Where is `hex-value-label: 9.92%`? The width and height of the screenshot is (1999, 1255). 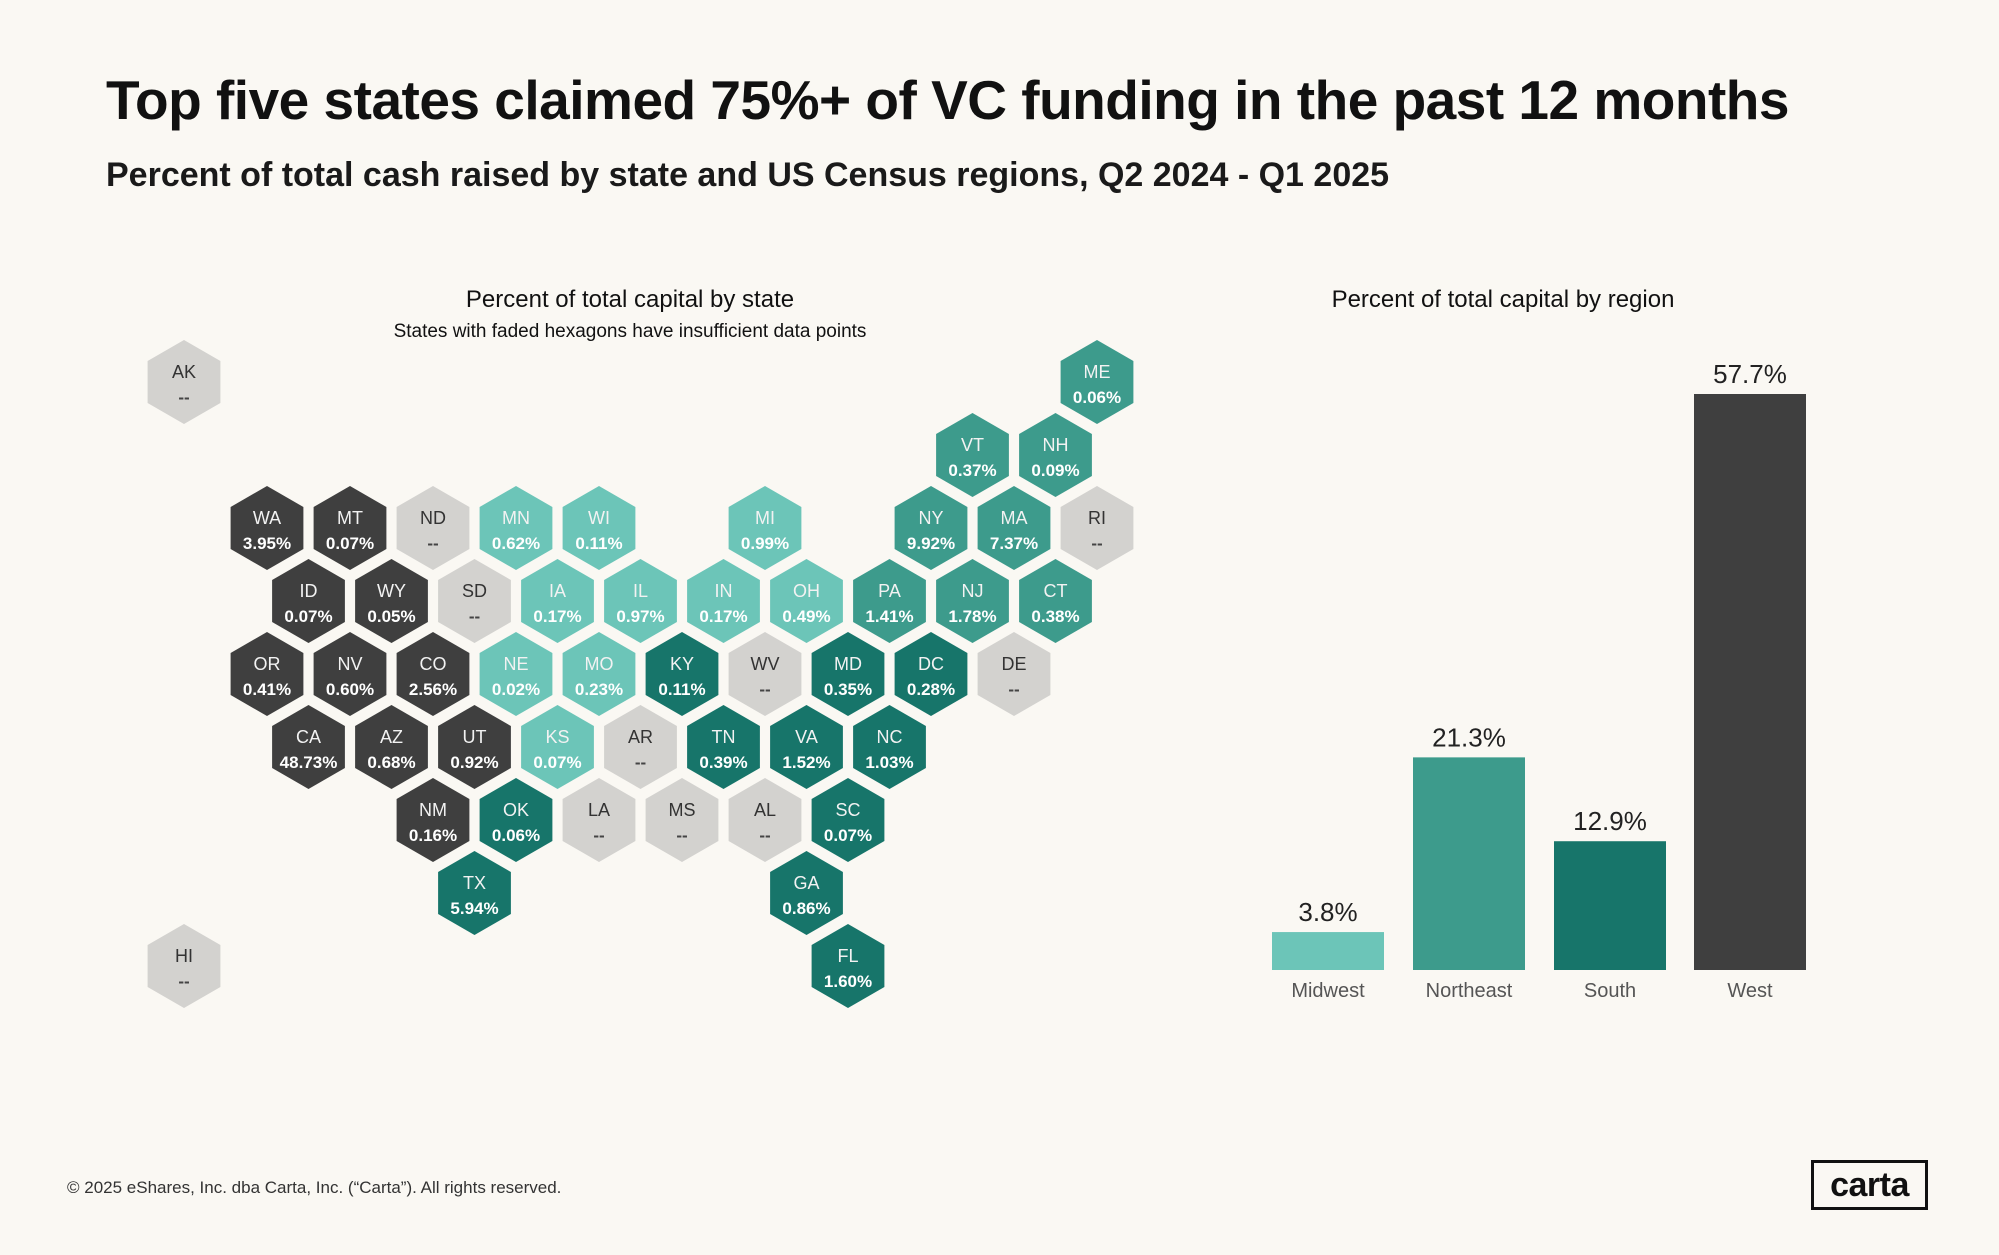
hex-value-label: 9.92% is located at coordinates (931, 543).